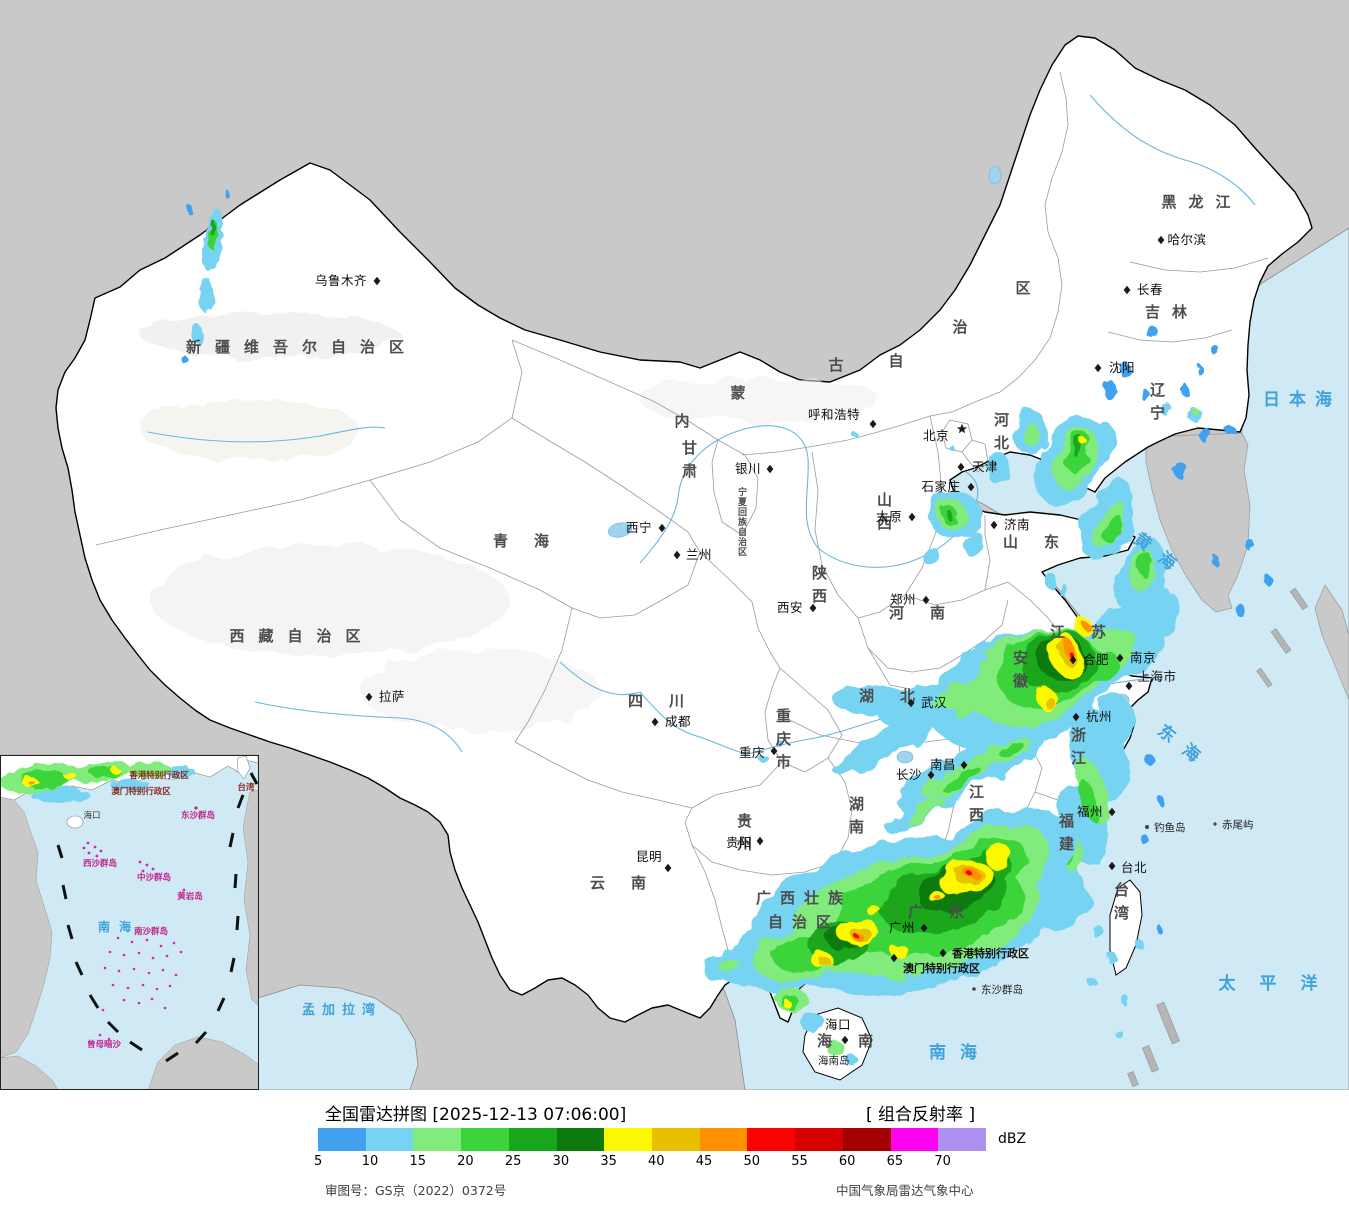  I want to click on province-label: 西藏自治区, so click(301, 636).